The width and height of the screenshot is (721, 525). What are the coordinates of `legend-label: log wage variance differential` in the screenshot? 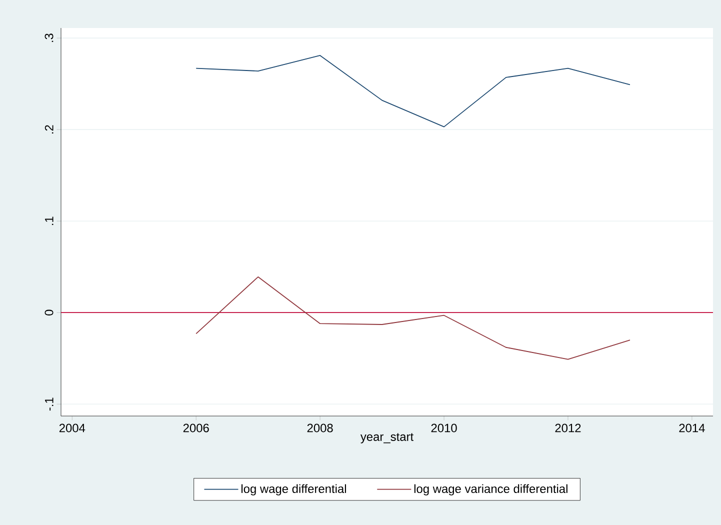 It's located at (491, 490).